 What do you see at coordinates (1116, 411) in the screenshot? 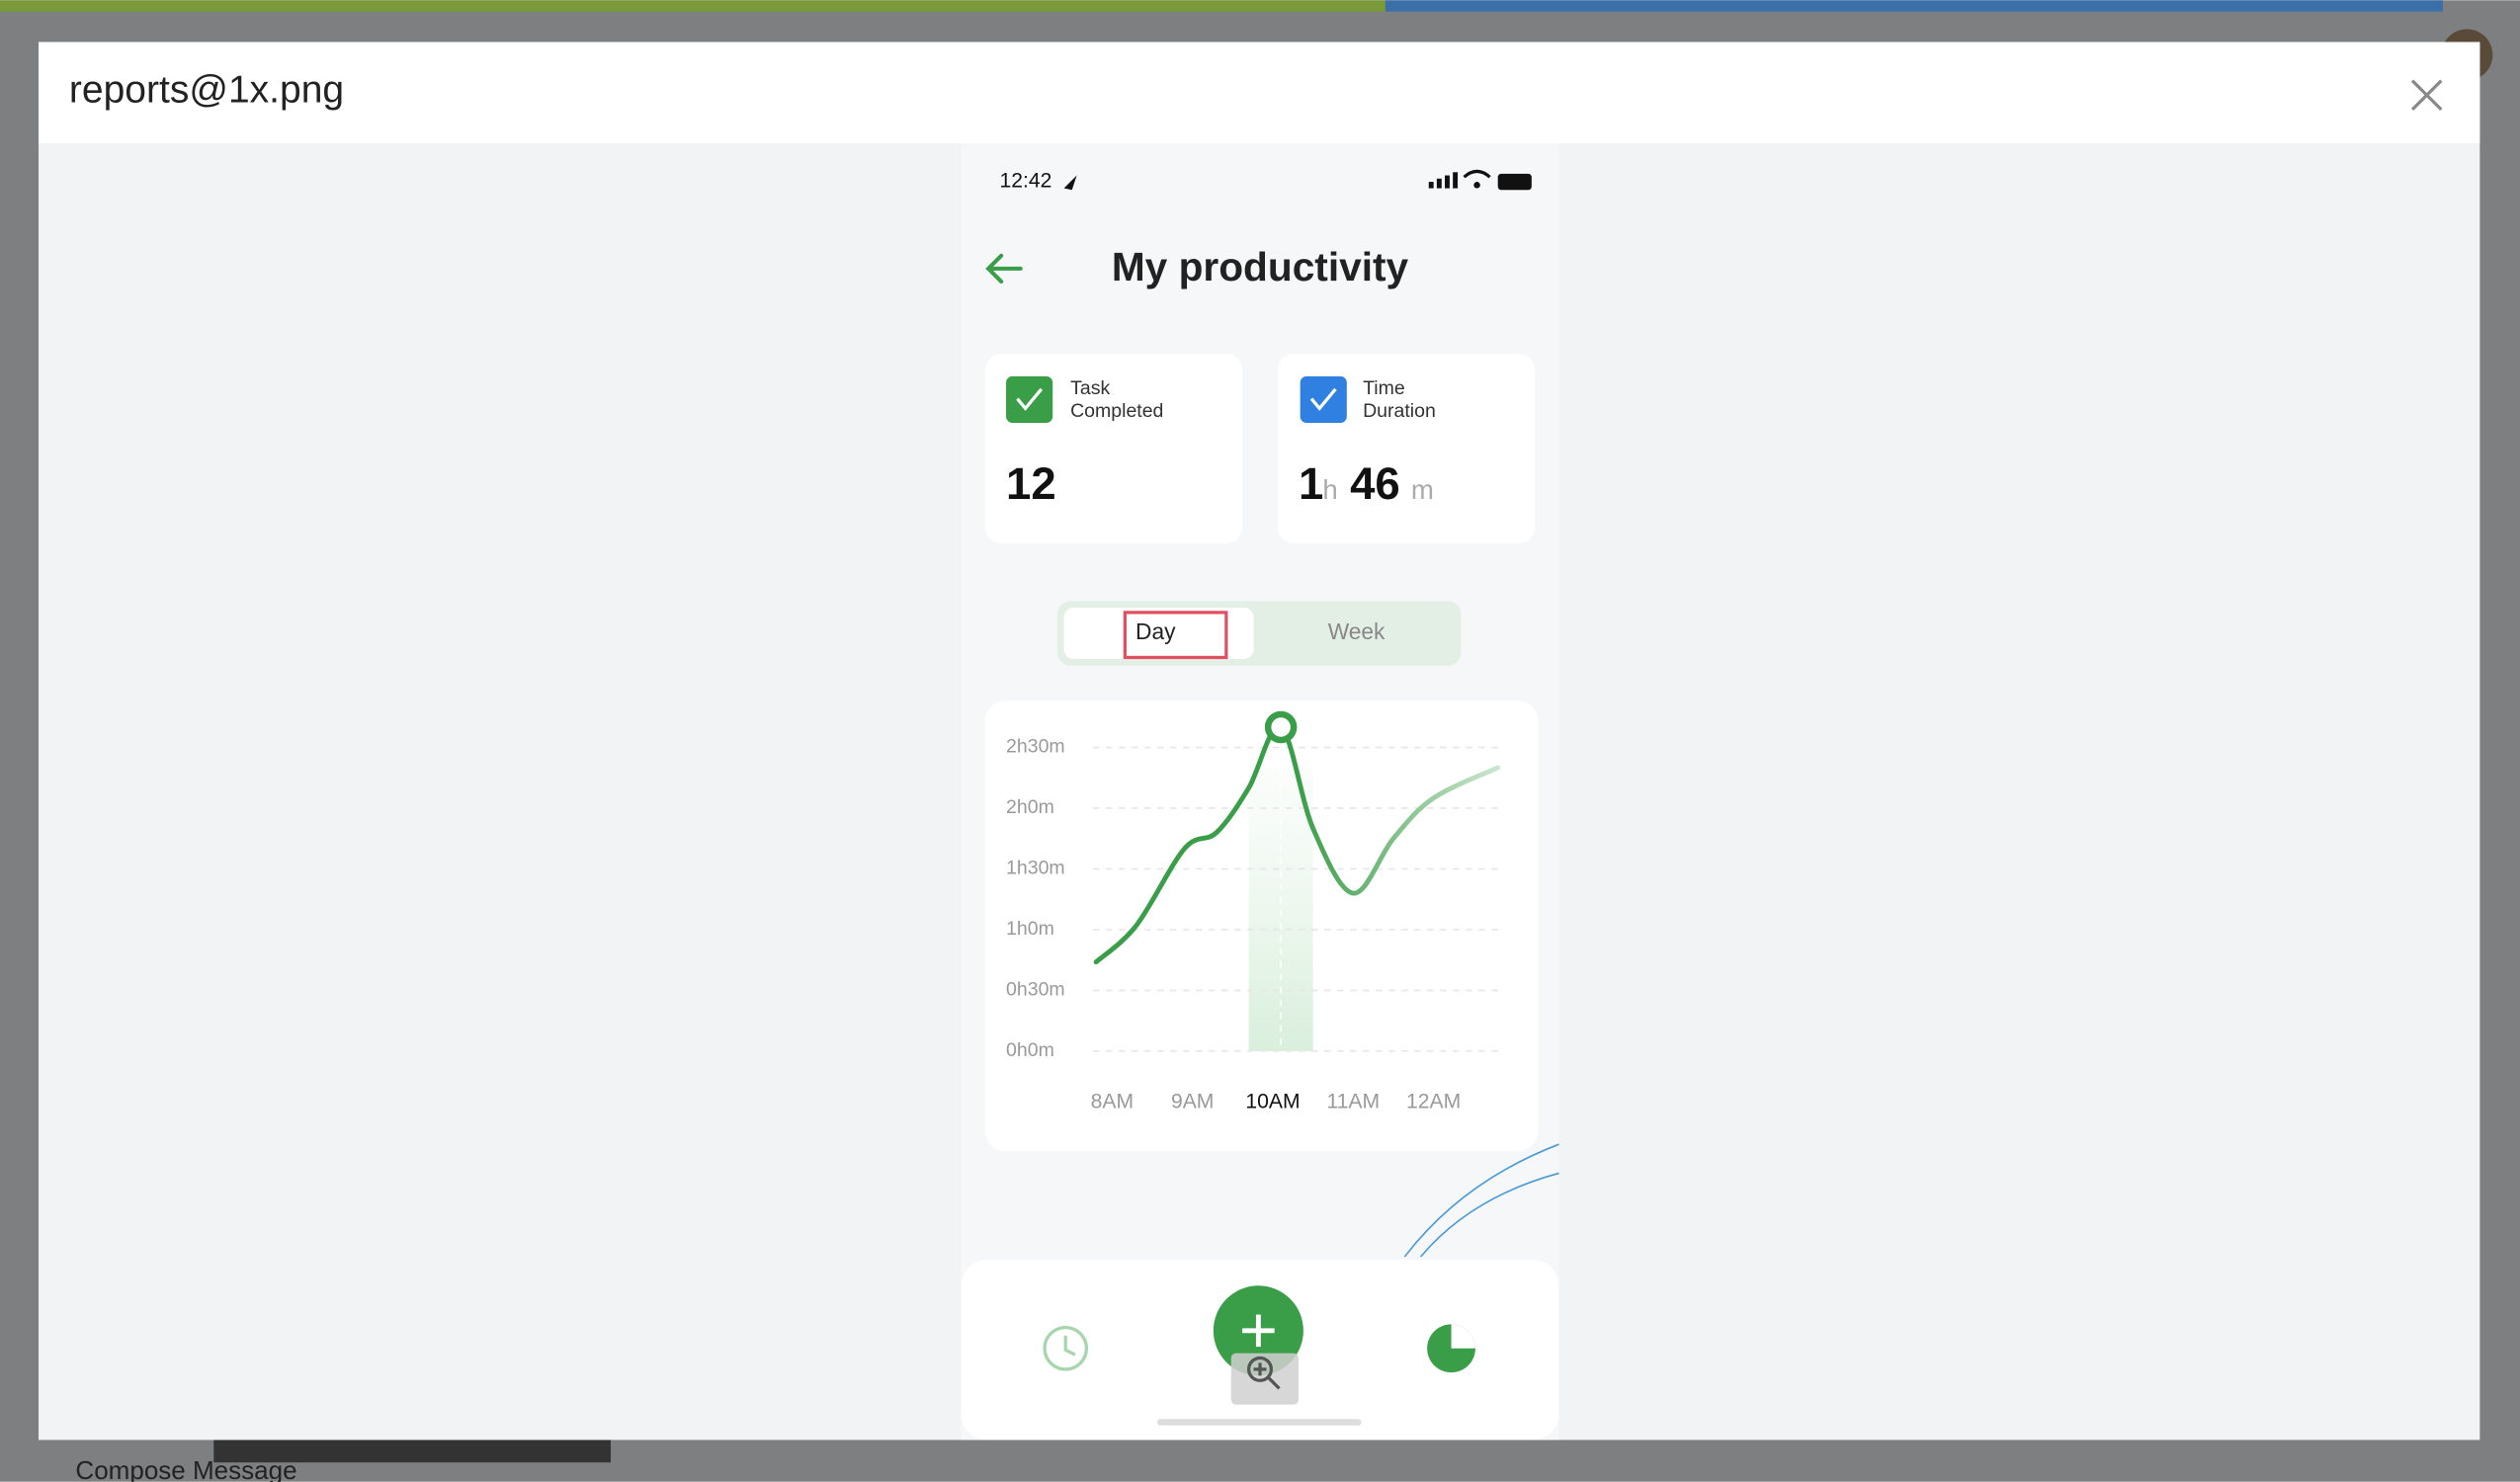
I see `card-label: Completed` at bounding box center [1116, 411].